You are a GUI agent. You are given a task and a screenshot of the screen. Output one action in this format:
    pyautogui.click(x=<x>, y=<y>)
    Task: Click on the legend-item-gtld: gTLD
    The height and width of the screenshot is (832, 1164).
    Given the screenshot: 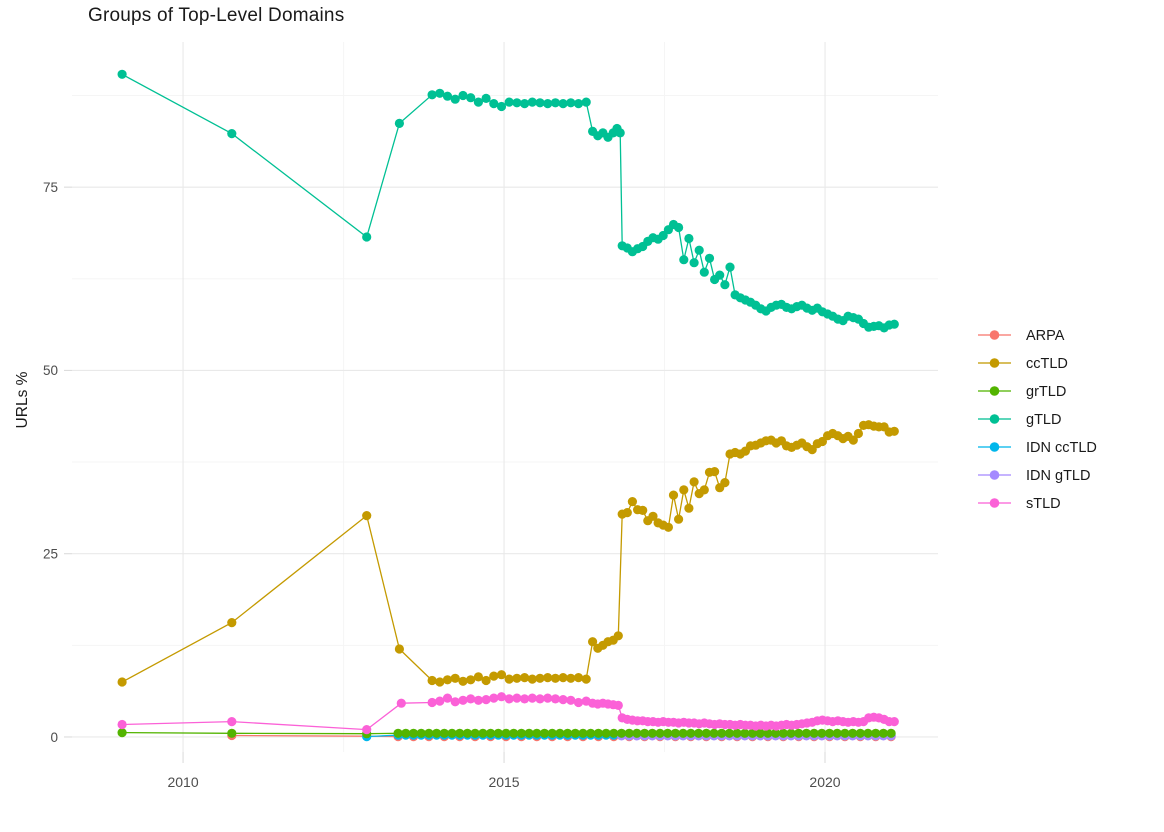 What is the action you would take?
    pyautogui.click(x=1019, y=420)
    